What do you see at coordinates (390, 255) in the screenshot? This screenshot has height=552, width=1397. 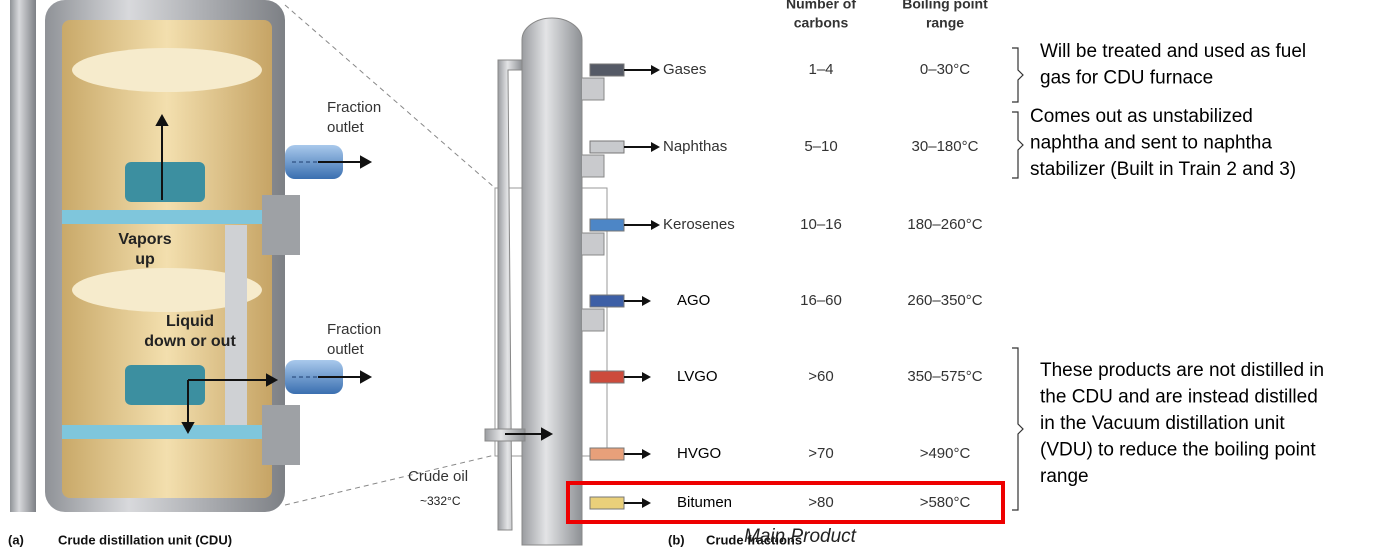 I see `zoom-lines` at bounding box center [390, 255].